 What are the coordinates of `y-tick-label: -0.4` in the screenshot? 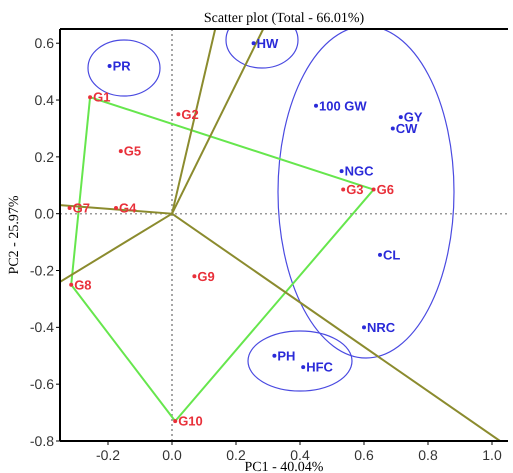 It's located at (42, 327).